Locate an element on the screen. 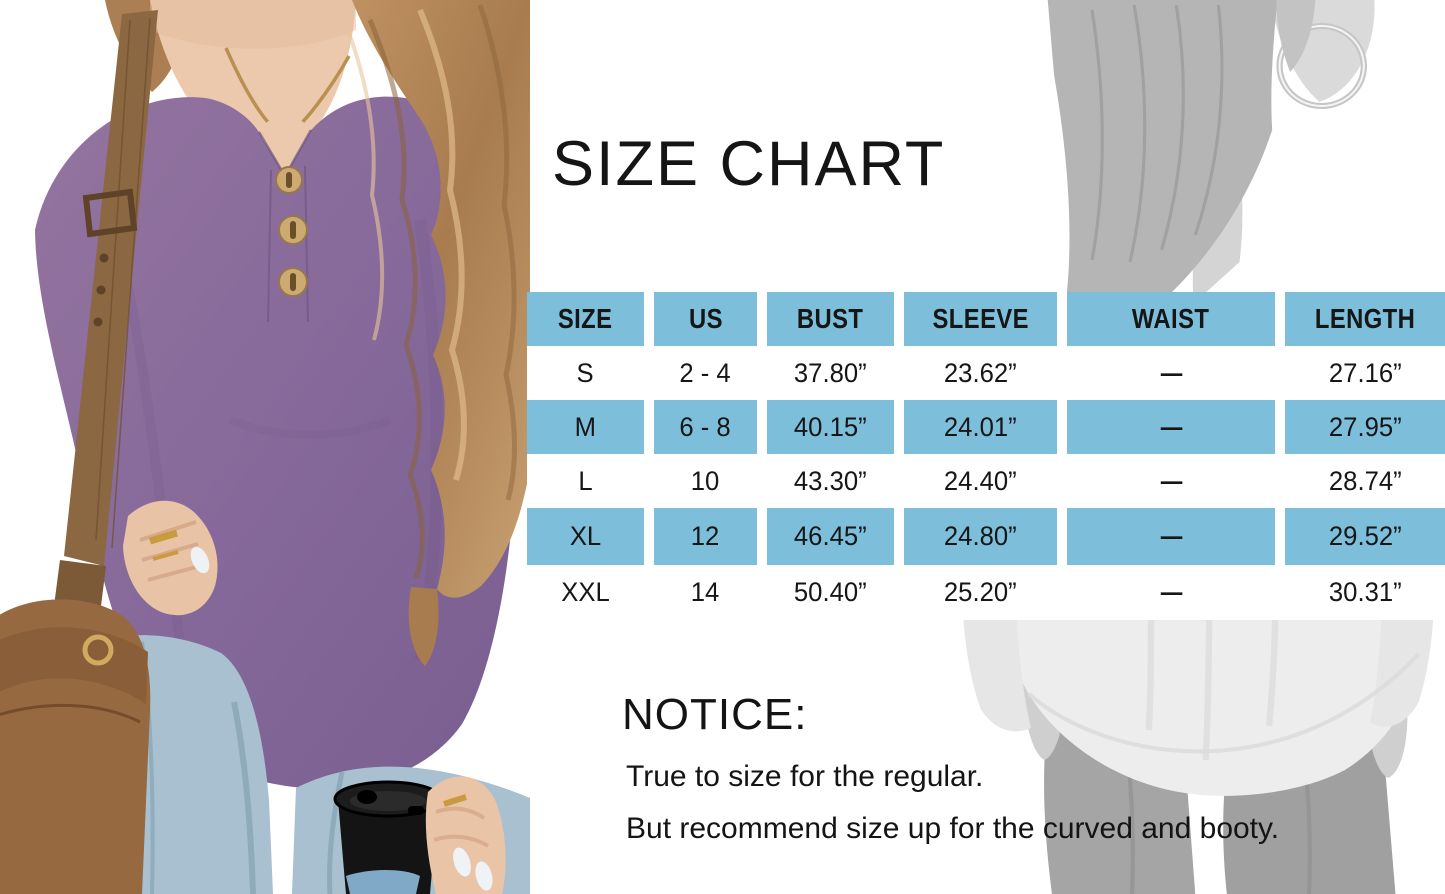 This screenshot has height=894, width=1445. front-model-left-hand is located at coordinates (465, 835).